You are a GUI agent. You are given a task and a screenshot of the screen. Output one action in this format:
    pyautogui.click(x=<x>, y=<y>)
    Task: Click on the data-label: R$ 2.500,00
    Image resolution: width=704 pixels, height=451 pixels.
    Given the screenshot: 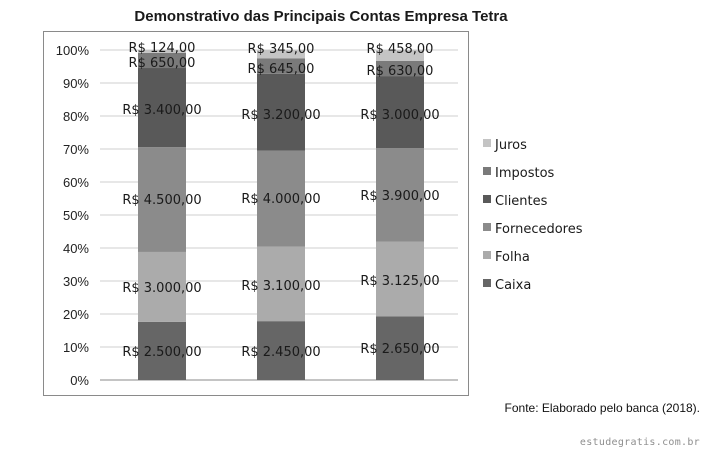 What is the action you would take?
    pyautogui.click(x=161, y=352)
    